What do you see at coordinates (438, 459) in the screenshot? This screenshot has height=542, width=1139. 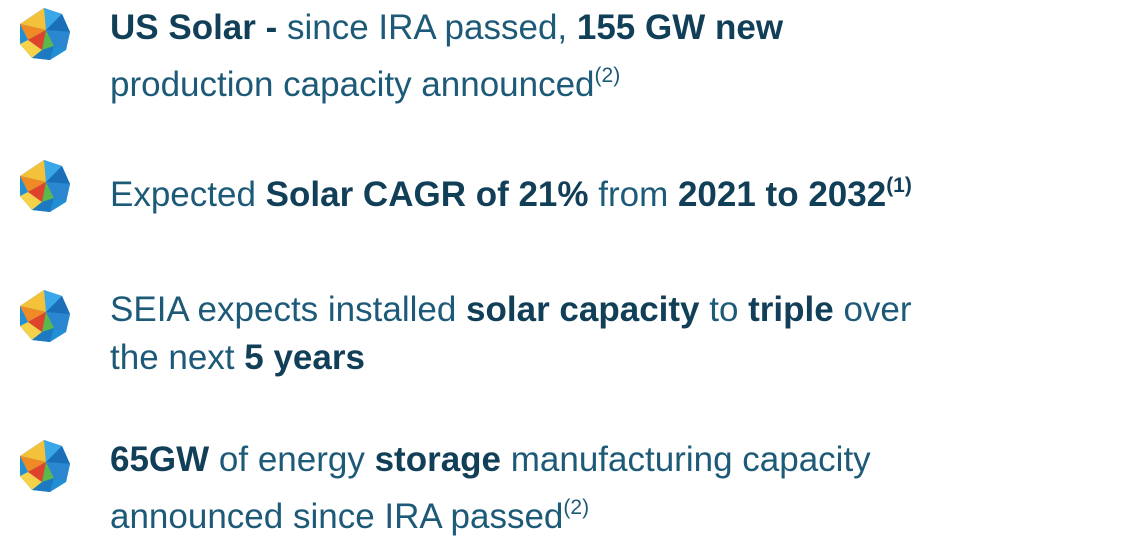 I see `text-segment: storage` at bounding box center [438, 459].